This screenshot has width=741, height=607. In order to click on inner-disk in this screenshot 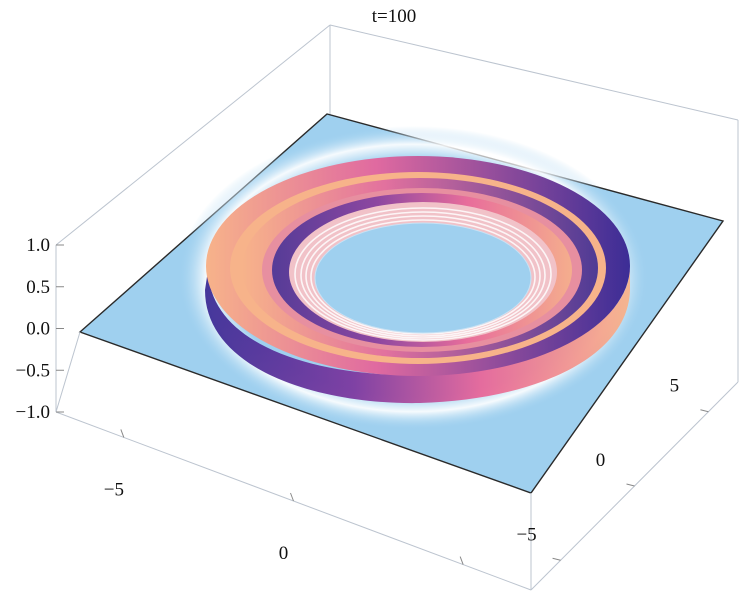, I will do `click(423, 278)`.